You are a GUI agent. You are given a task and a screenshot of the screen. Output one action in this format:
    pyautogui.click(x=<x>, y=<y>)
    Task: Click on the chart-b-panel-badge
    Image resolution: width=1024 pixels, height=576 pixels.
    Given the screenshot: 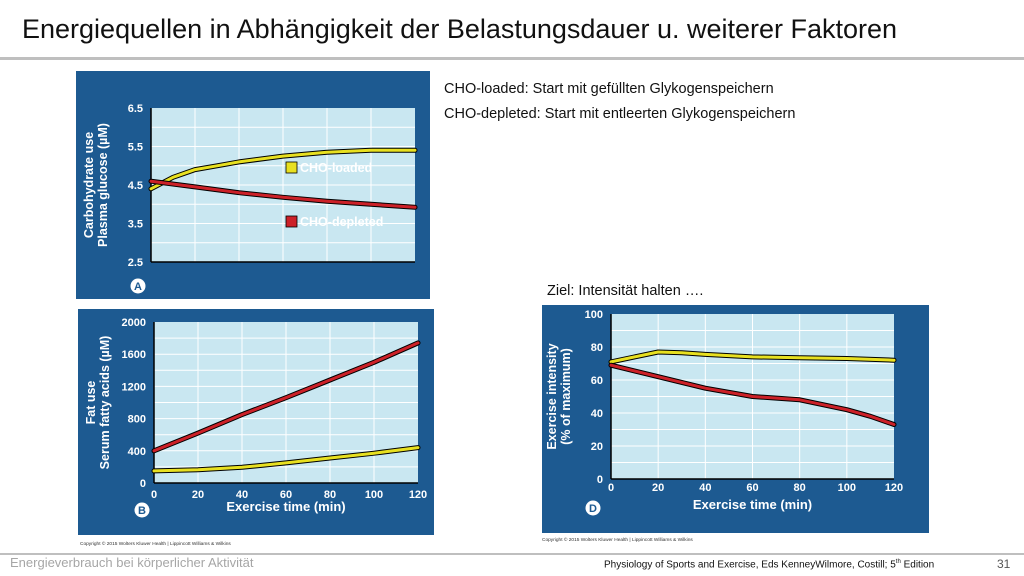 What is the action you would take?
    pyautogui.click(x=142, y=510)
    